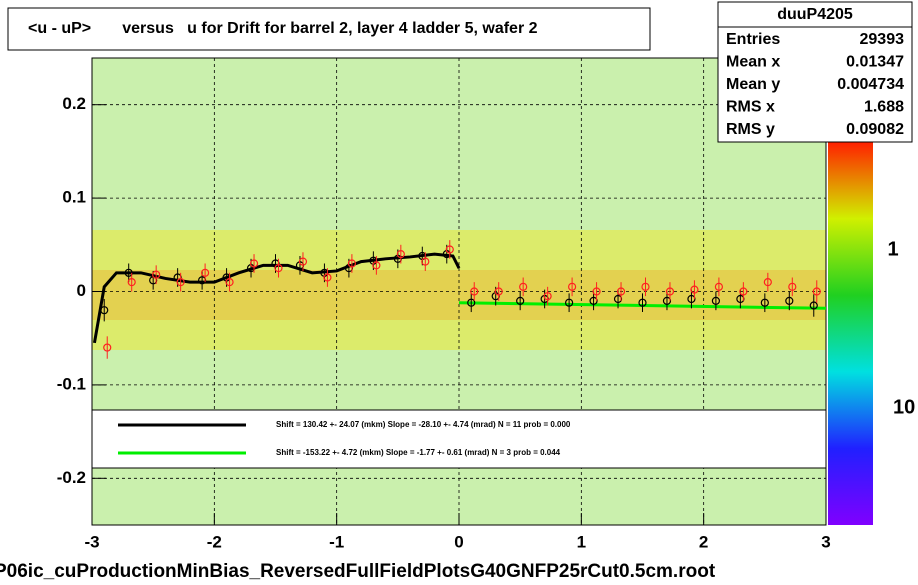  What do you see at coordinates (904, 407) in the screenshot?
I see `colorbar-label: 10` at bounding box center [904, 407].